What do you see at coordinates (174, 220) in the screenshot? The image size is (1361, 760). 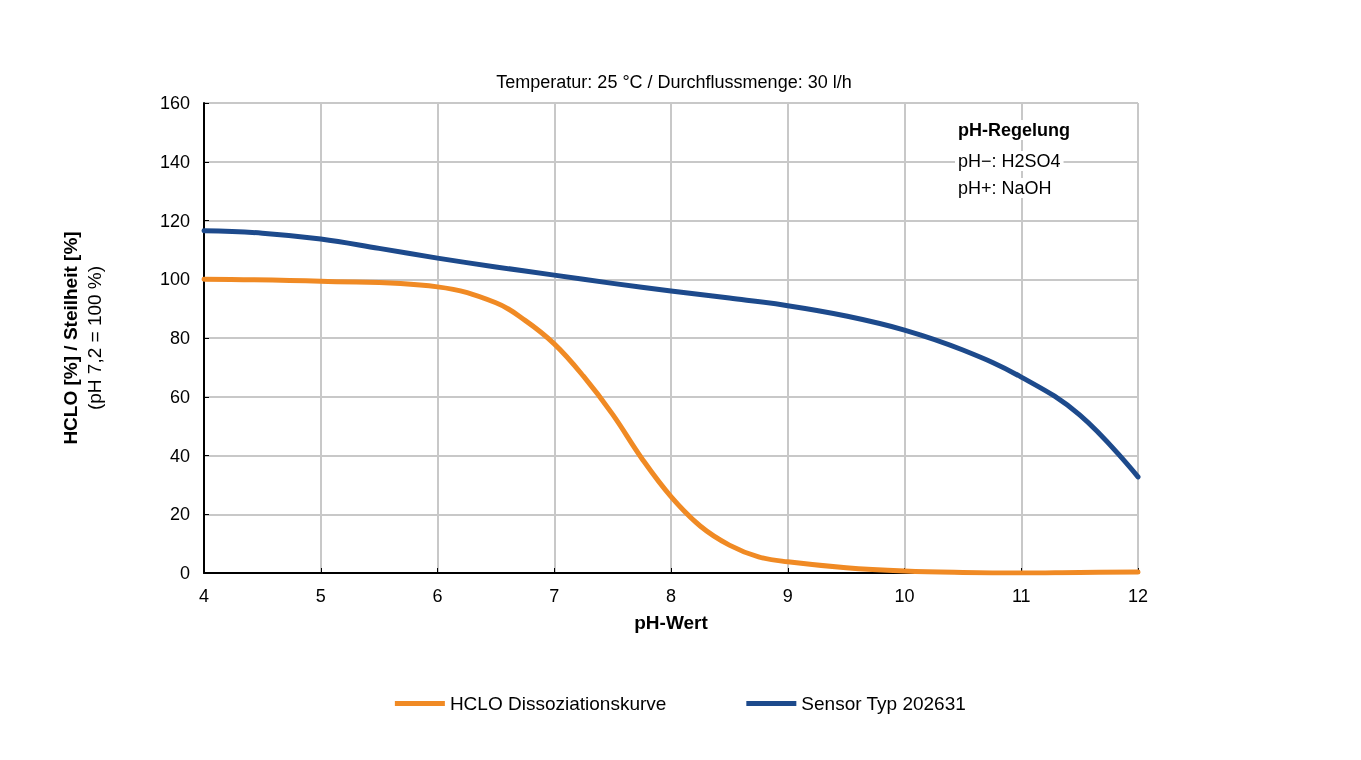 I see `y-tick-label: 120` at bounding box center [174, 220].